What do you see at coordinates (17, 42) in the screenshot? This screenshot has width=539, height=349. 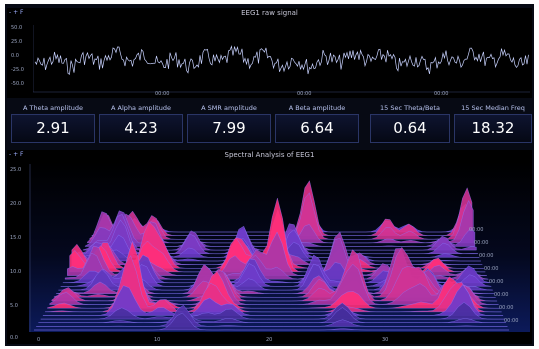 I see `raw-y-tick: 25.0` at bounding box center [17, 42].